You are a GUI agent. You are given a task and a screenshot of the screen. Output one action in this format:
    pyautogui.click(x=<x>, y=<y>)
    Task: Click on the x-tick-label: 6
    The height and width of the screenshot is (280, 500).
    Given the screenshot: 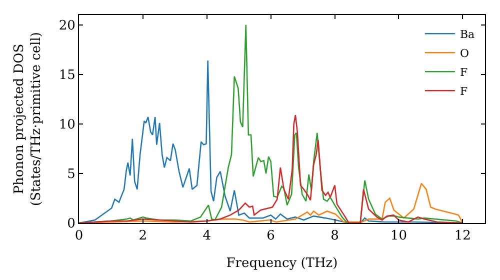 What is the action you would take?
    pyautogui.click(x=270, y=236)
    